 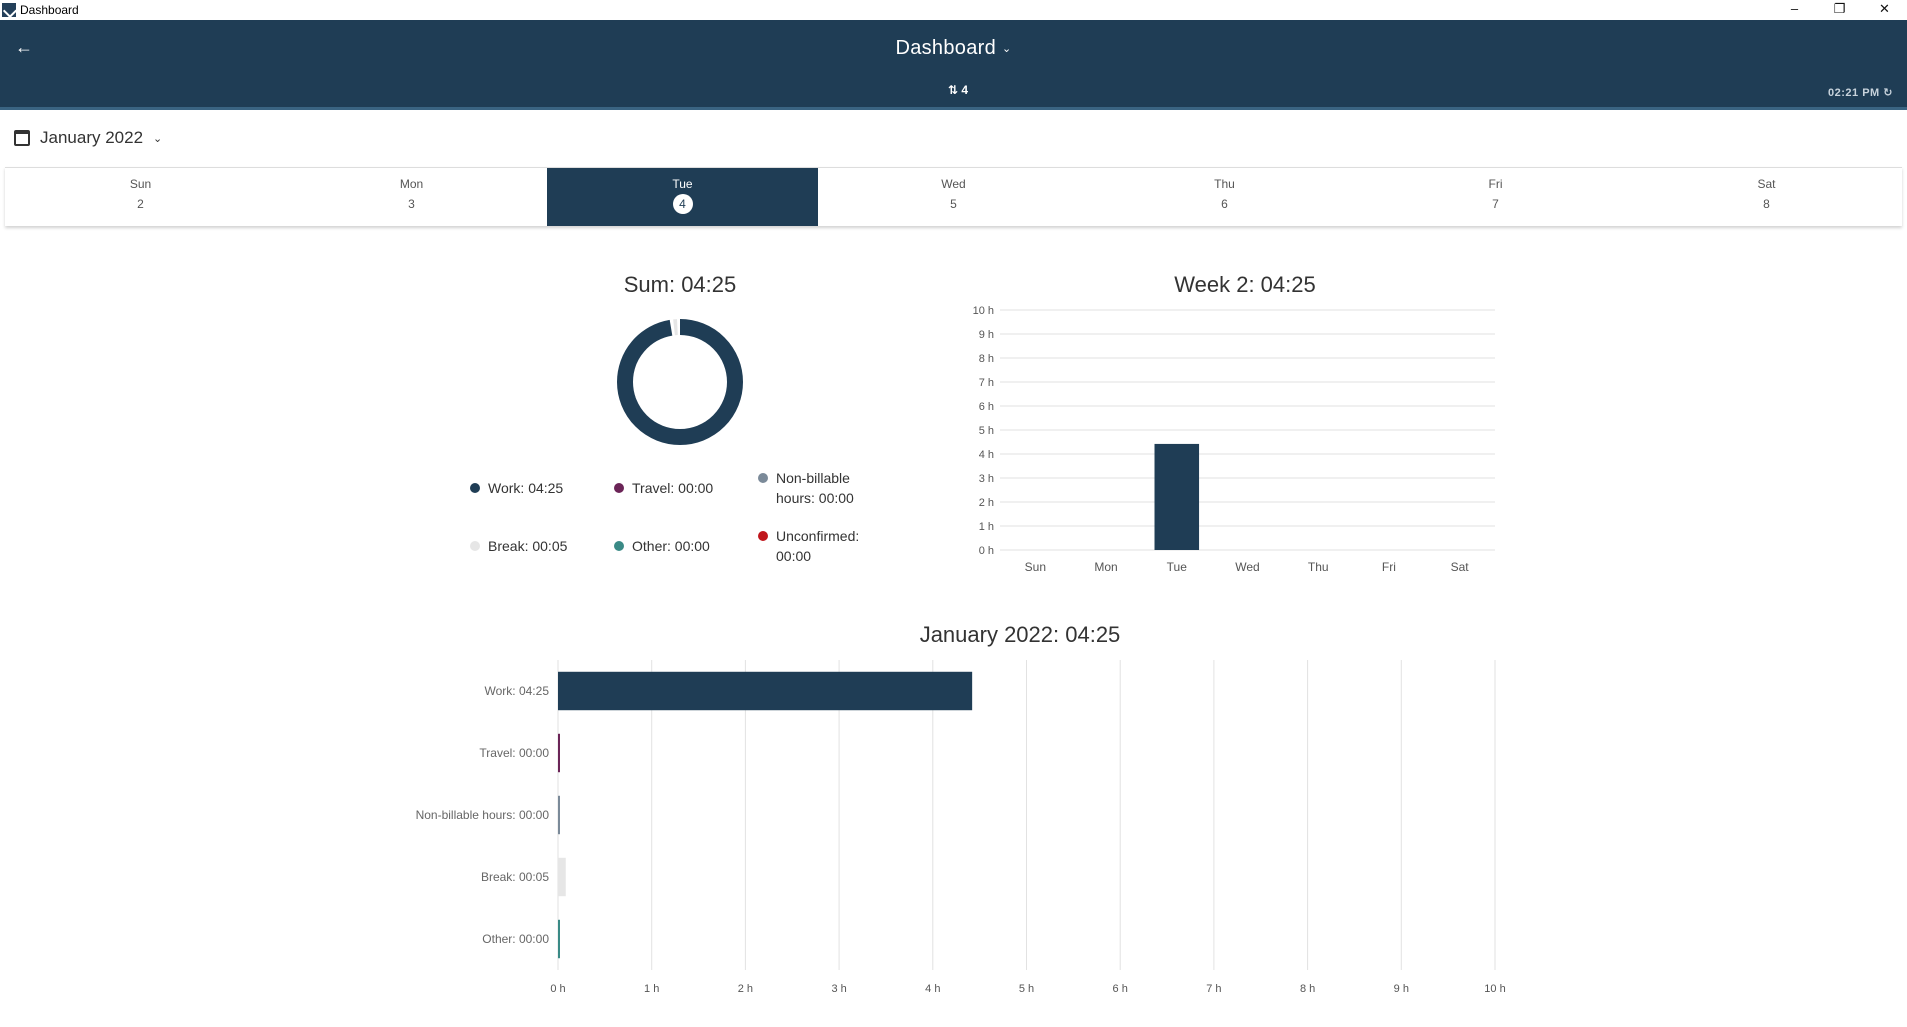 I want to click on day-thu: Thu 6, so click(x=1224, y=197).